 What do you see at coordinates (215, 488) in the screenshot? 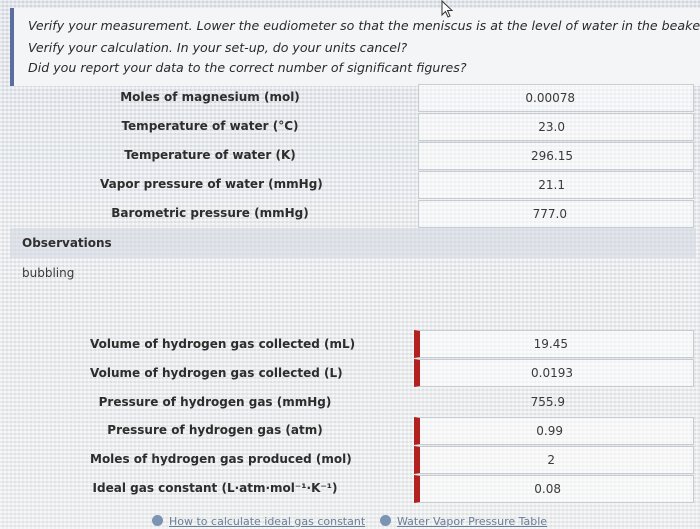
I see `row-label: Ideal gas constant (L·atm·mol⁻¹·K⁻¹)` at bounding box center [215, 488].